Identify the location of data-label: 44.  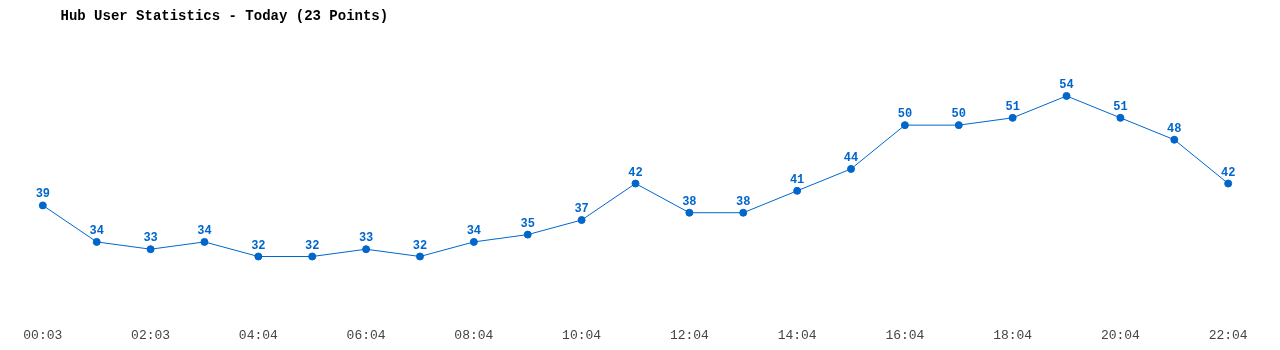
(851, 157).